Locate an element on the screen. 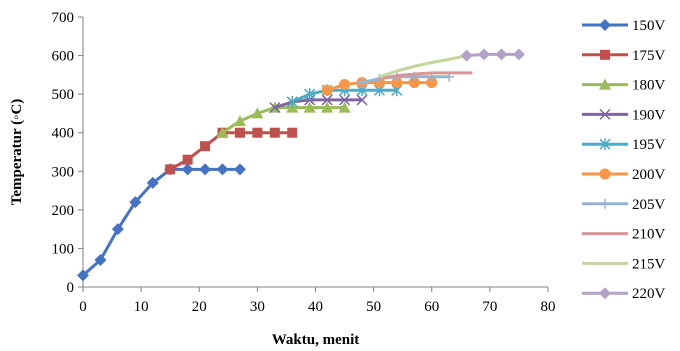 The image size is (680, 351). series-210V is located at coordinates (426, 76).